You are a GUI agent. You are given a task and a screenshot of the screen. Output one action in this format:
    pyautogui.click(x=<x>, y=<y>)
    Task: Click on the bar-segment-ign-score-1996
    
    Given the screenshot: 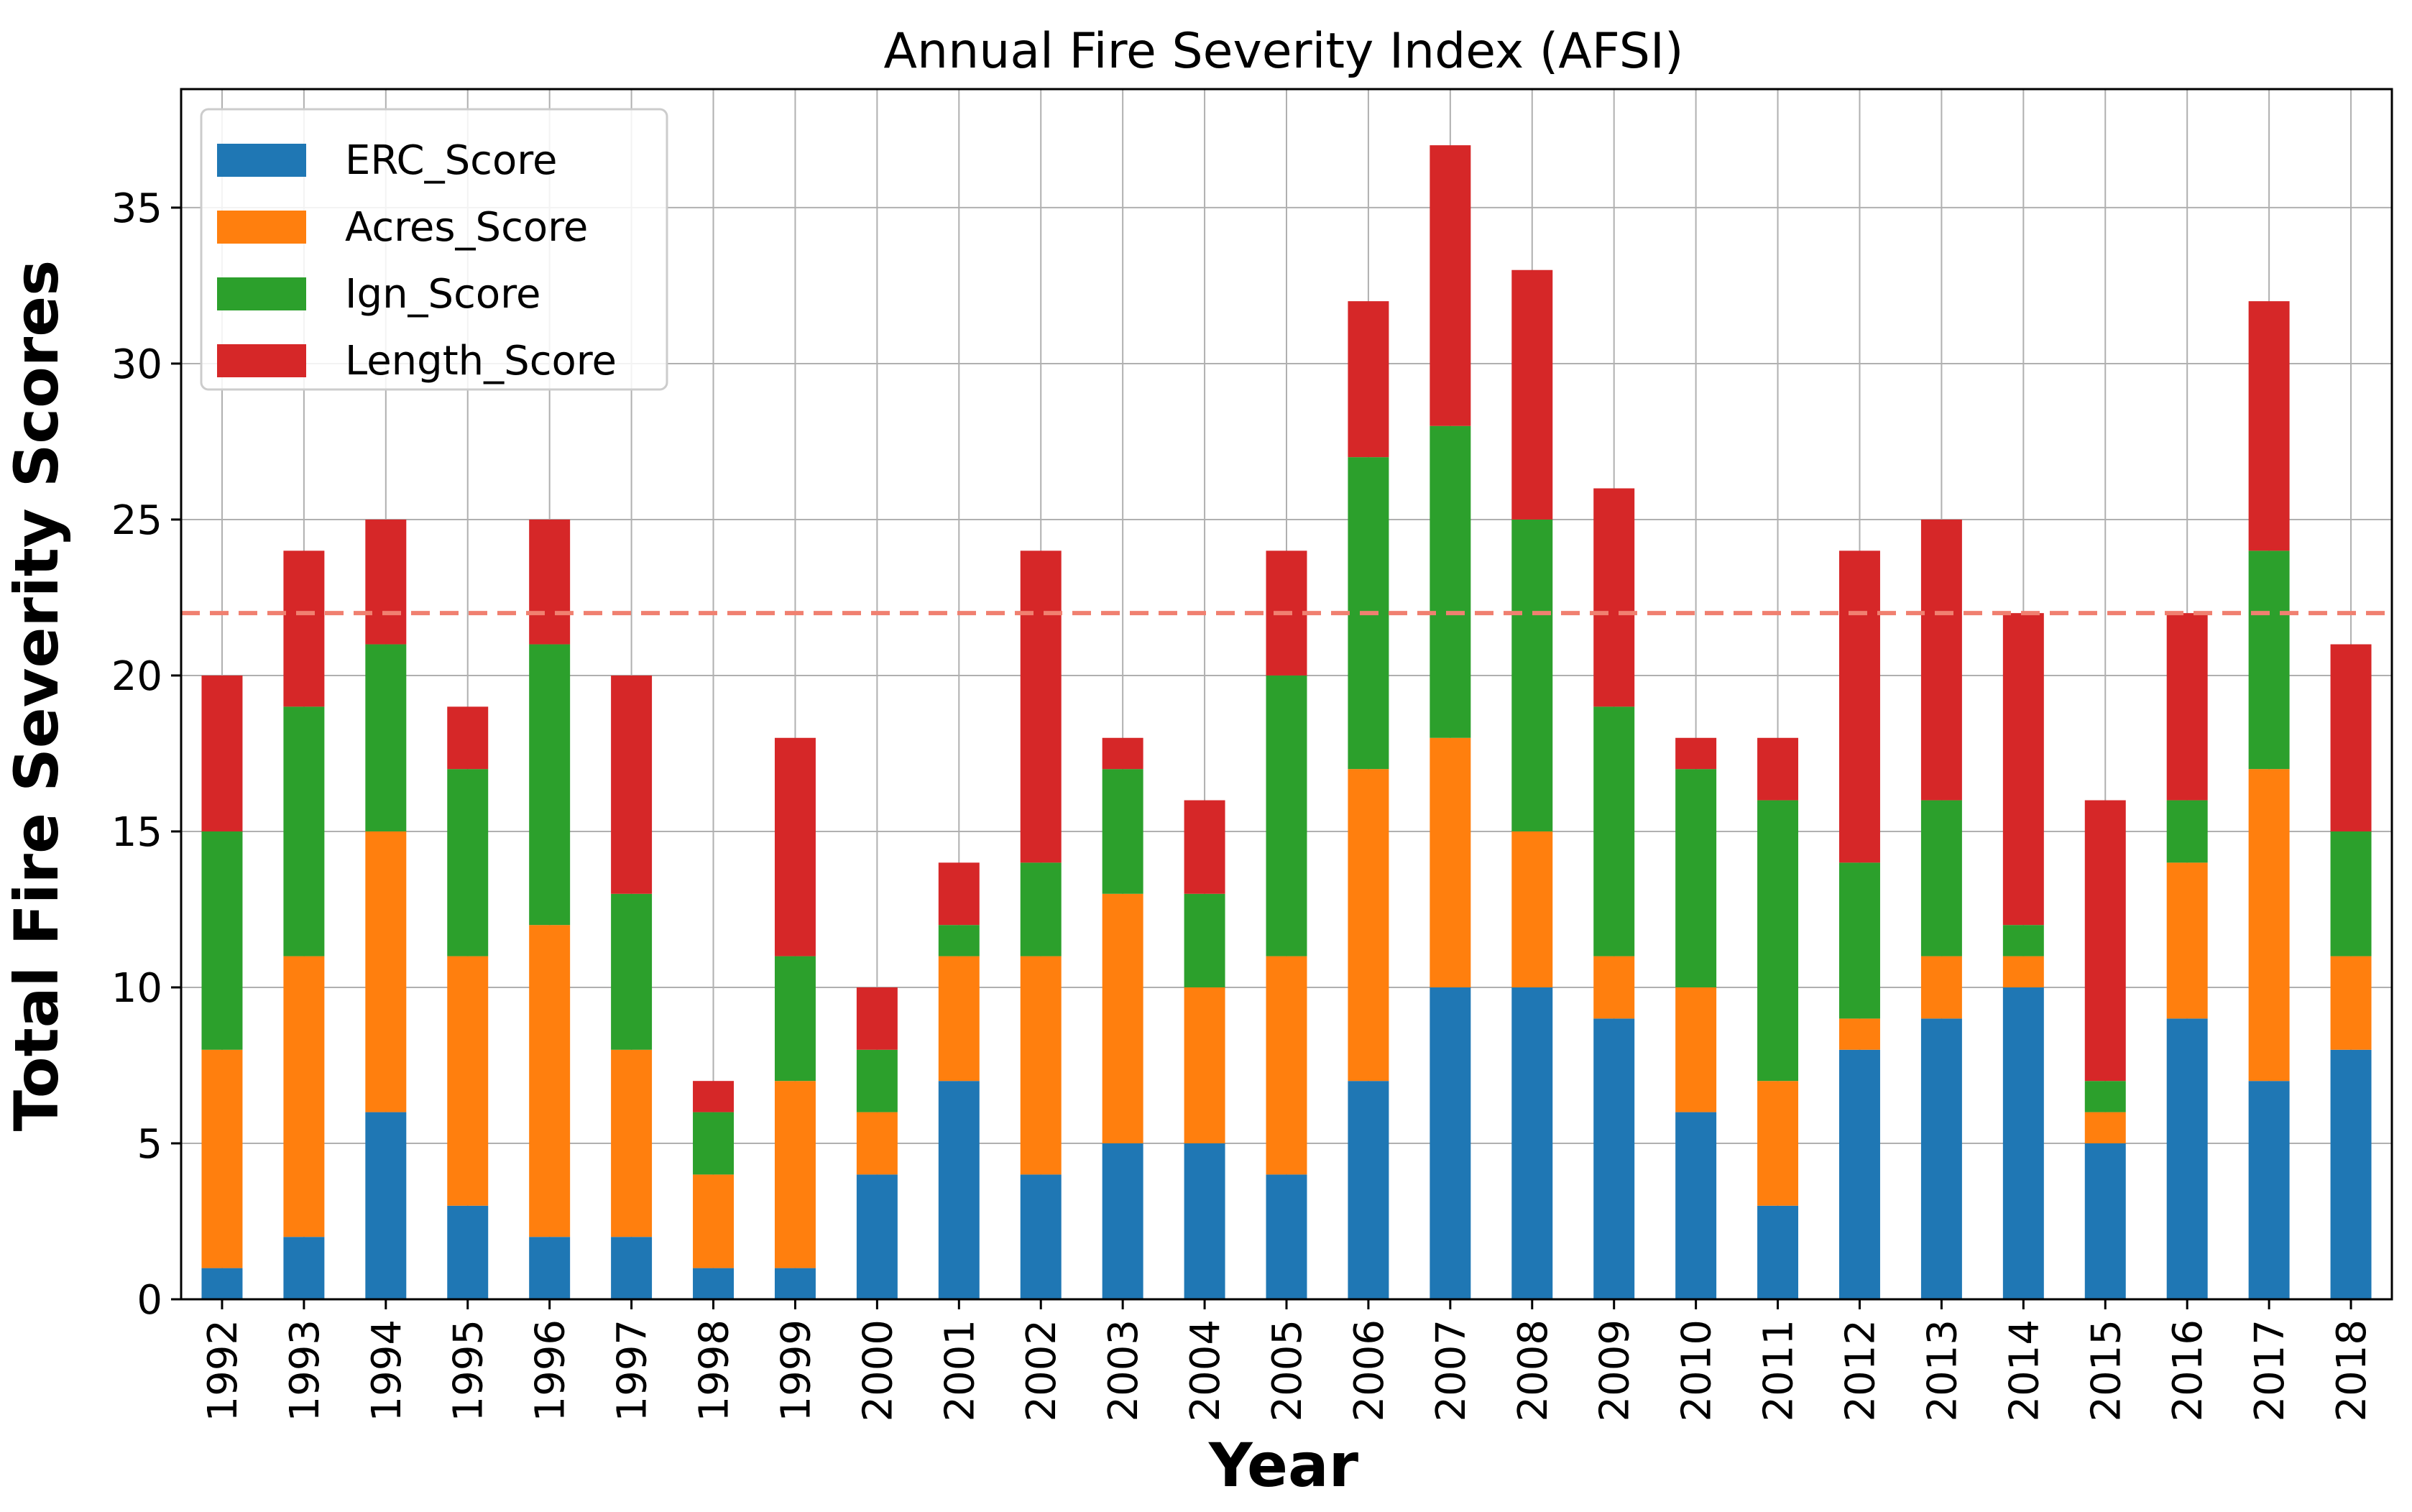 What is the action you would take?
    pyautogui.click(x=550, y=785)
    